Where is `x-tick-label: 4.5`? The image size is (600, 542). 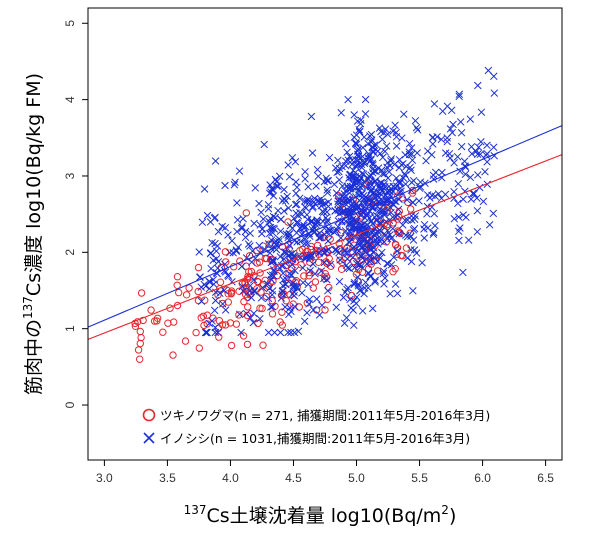
x-tick-label: 4.5 is located at coordinates (293, 478).